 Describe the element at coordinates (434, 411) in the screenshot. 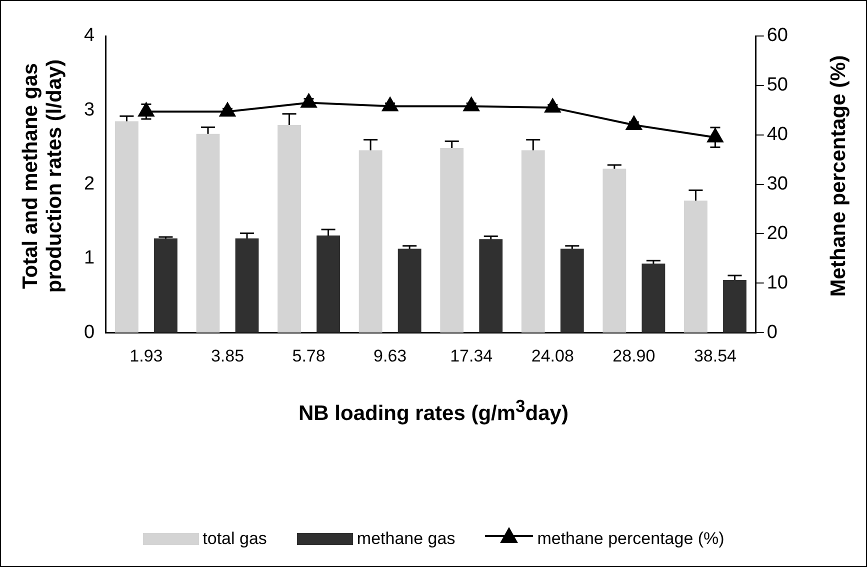

I see `x-axis-title: NB loading rates (g/m$^{3}$day)` at that location.